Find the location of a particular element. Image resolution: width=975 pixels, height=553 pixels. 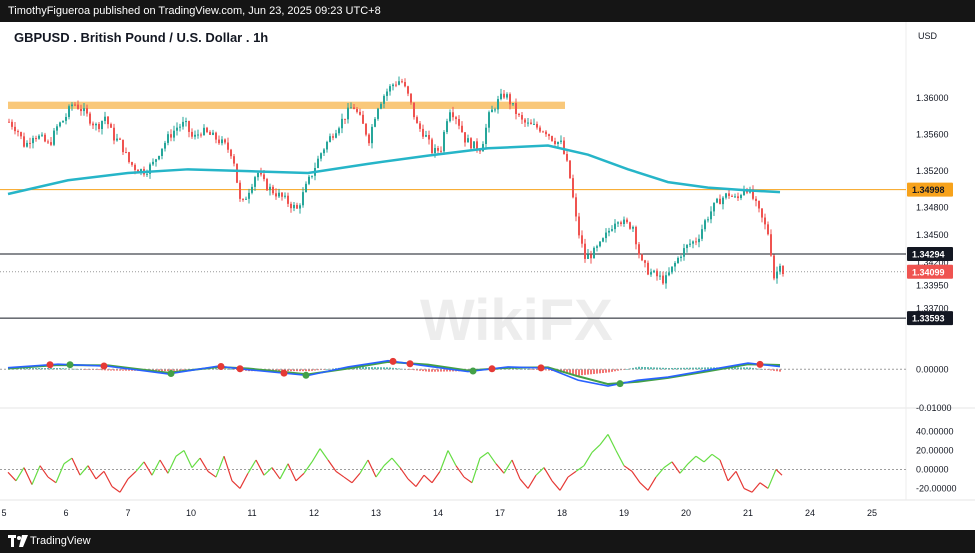

price-tick-label: 1.35200 is located at coordinates (932, 171).